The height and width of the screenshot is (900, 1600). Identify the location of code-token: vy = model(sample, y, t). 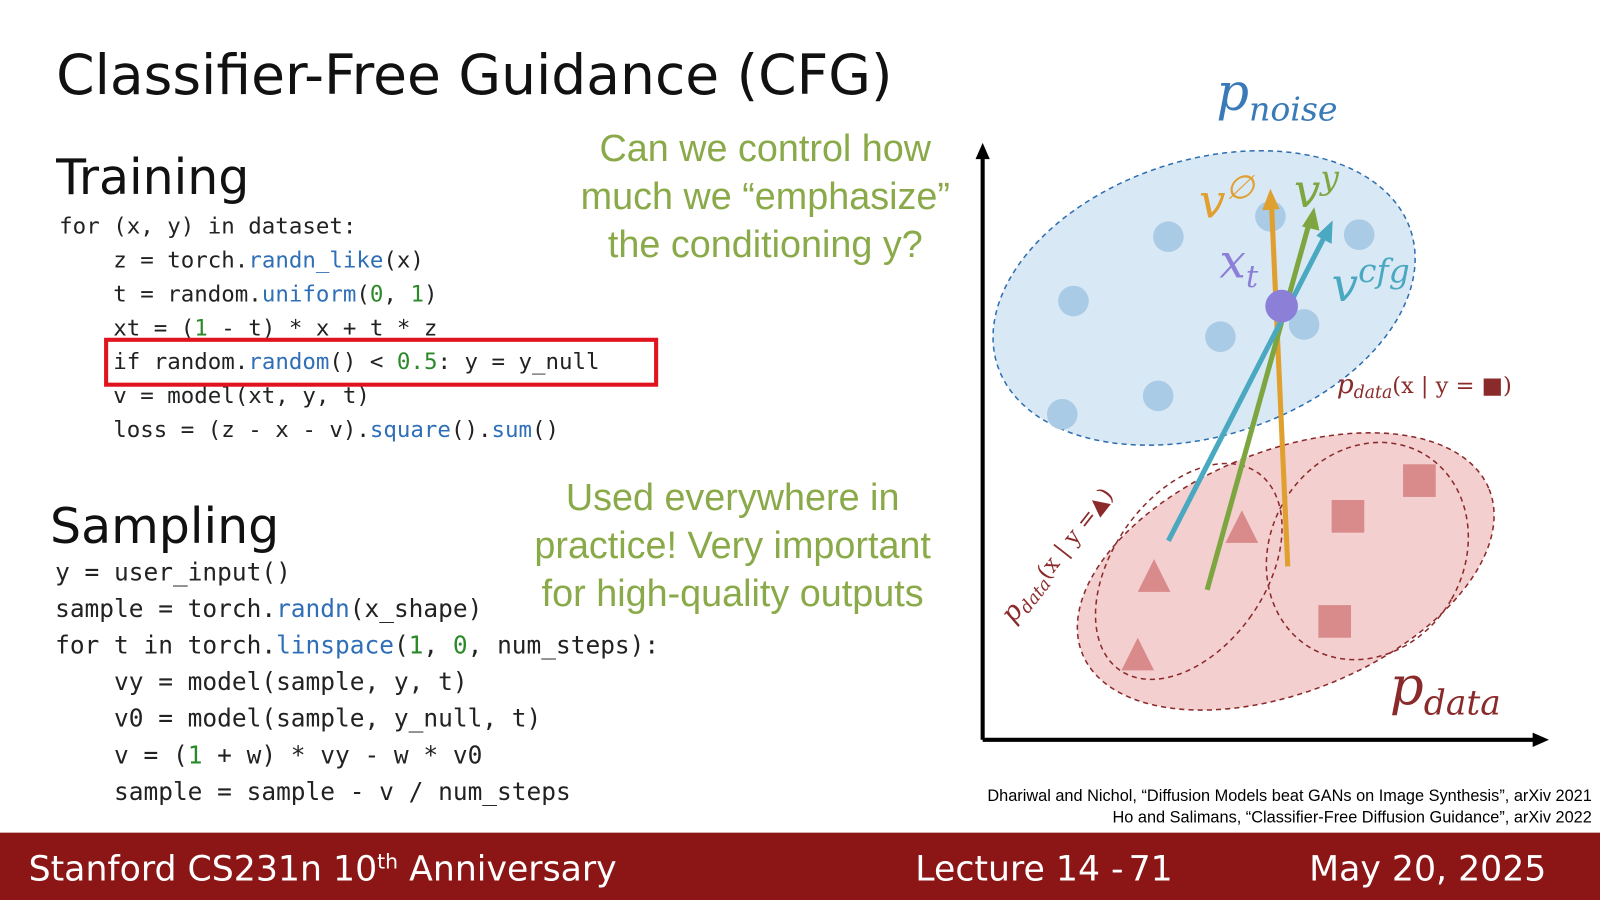
(261, 681).